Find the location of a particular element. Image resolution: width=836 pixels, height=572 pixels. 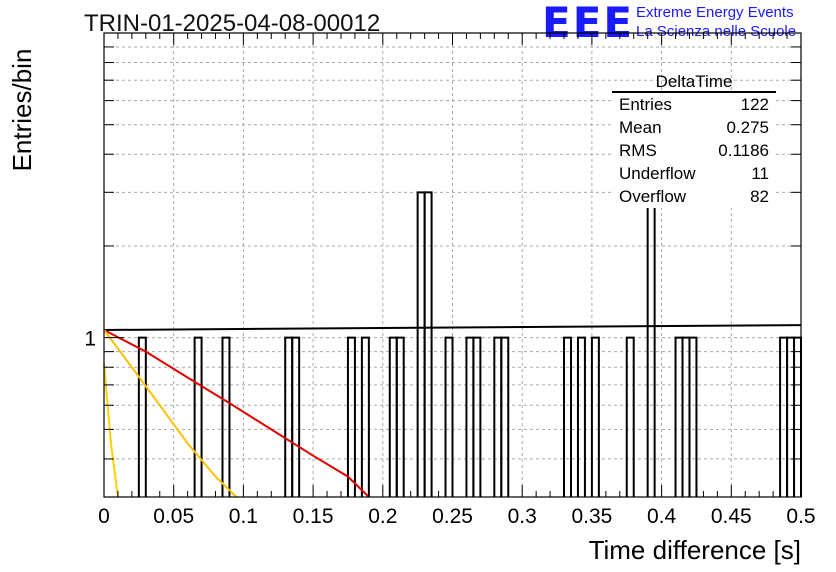

x-tick-label: 0.35 is located at coordinates (591, 516).